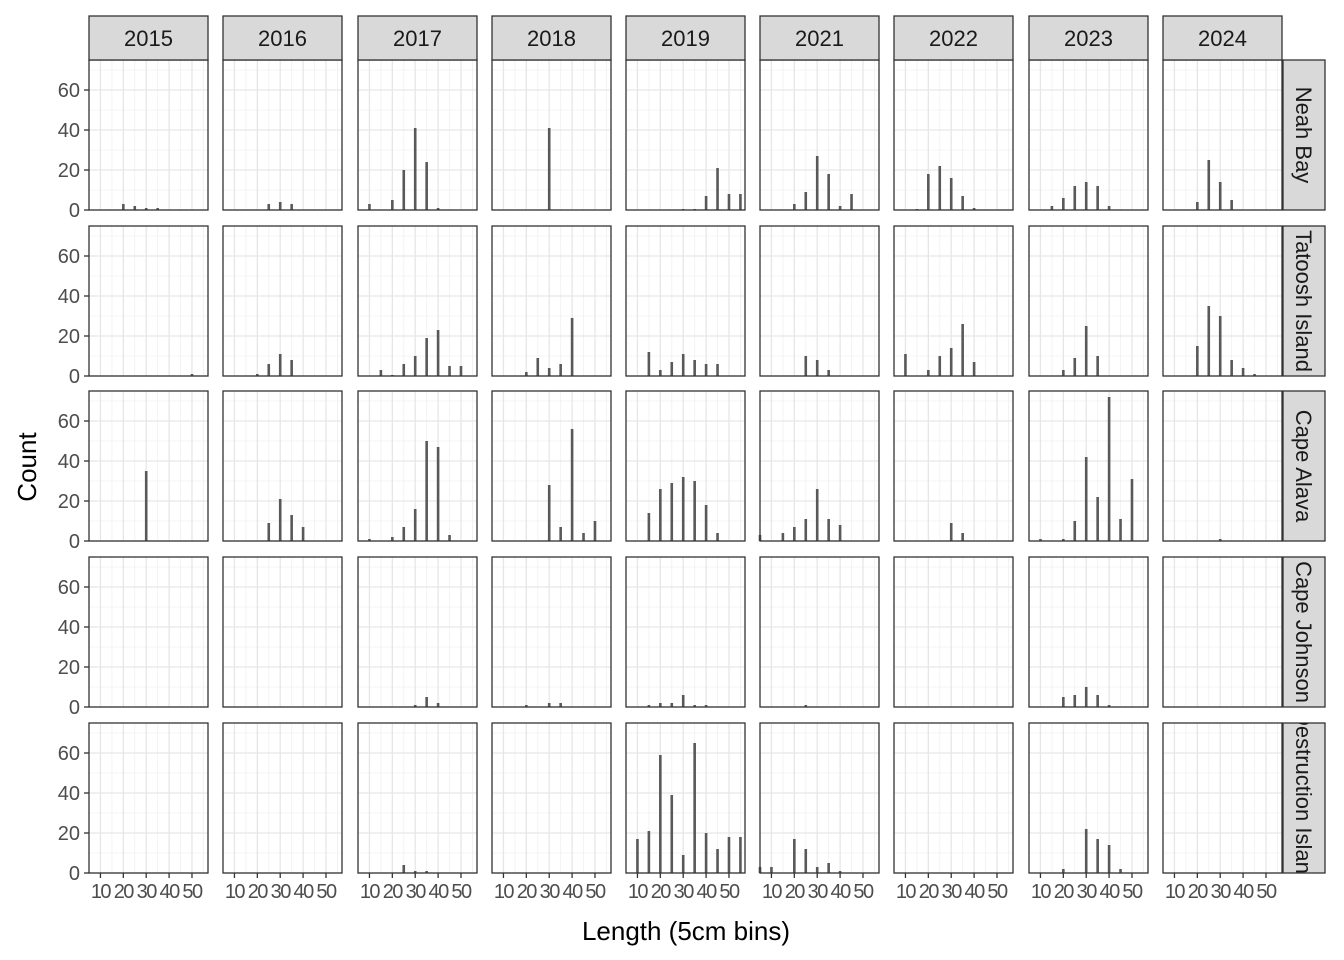 The height and width of the screenshot is (960, 1344). Describe the element at coordinates (282, 798) in the screenshot. I see `panel-destruction-island-2016` at that location.